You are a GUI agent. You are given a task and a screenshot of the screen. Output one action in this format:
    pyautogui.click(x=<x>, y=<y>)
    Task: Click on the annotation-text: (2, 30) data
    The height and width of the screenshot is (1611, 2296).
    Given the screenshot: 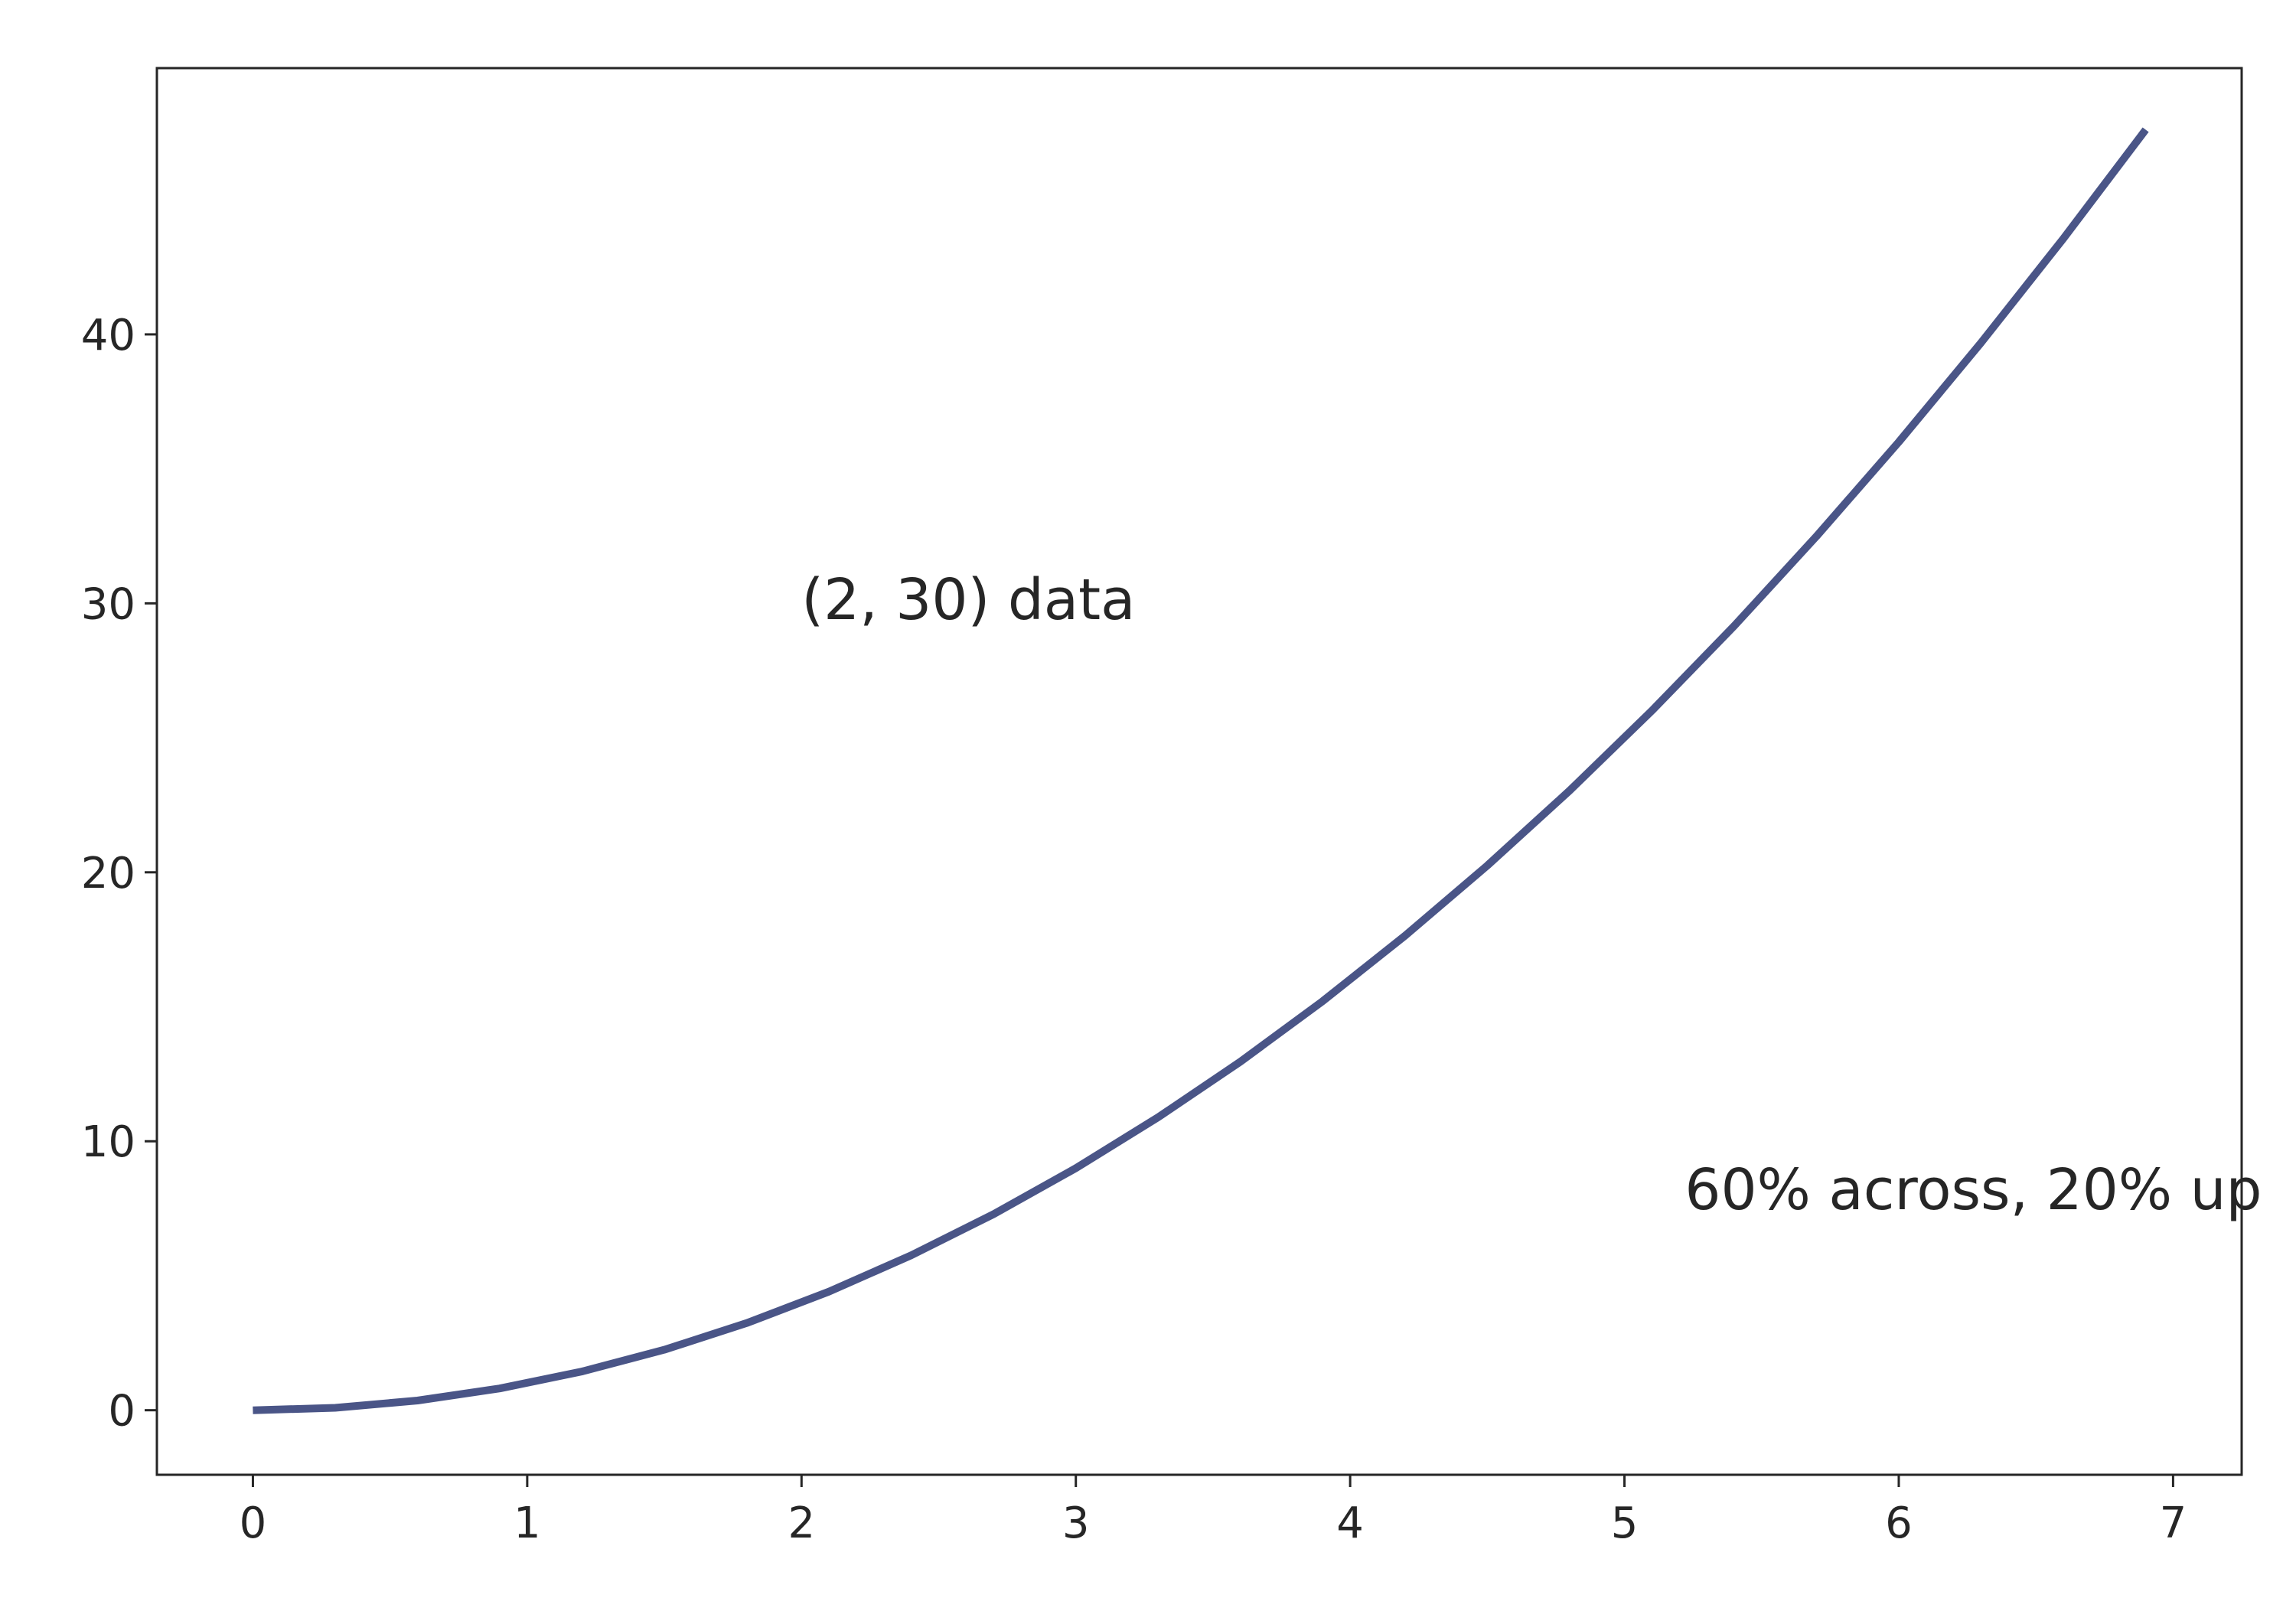 What is the action you would take?
    pyautogui.click(x=968, y=600)
    